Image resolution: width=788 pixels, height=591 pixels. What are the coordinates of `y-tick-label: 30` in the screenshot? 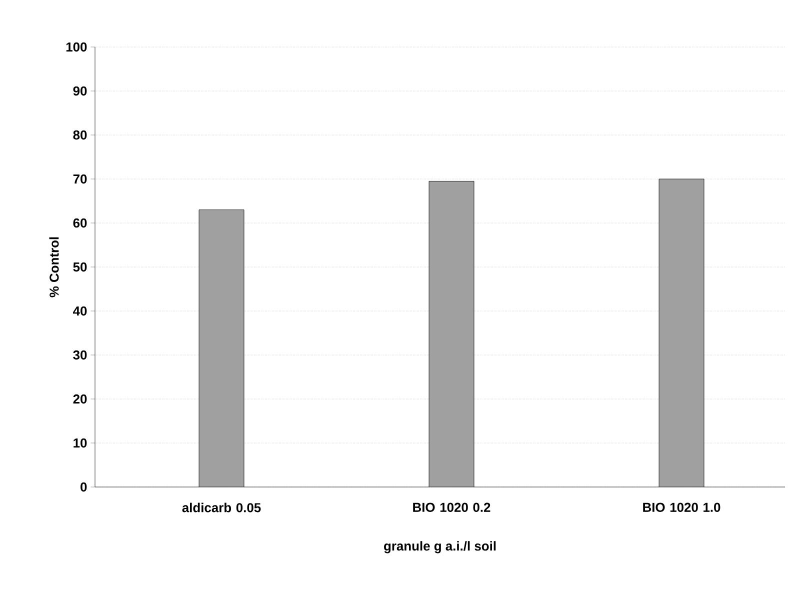 It's located at (80, 355).